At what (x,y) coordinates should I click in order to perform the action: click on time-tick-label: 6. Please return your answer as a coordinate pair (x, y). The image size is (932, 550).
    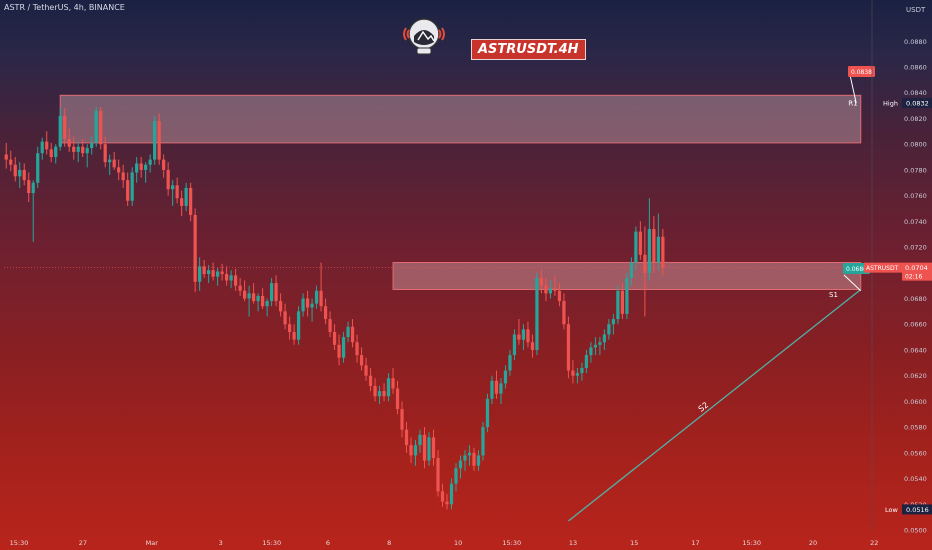
    Looking at the image, I should click on (328, 543).